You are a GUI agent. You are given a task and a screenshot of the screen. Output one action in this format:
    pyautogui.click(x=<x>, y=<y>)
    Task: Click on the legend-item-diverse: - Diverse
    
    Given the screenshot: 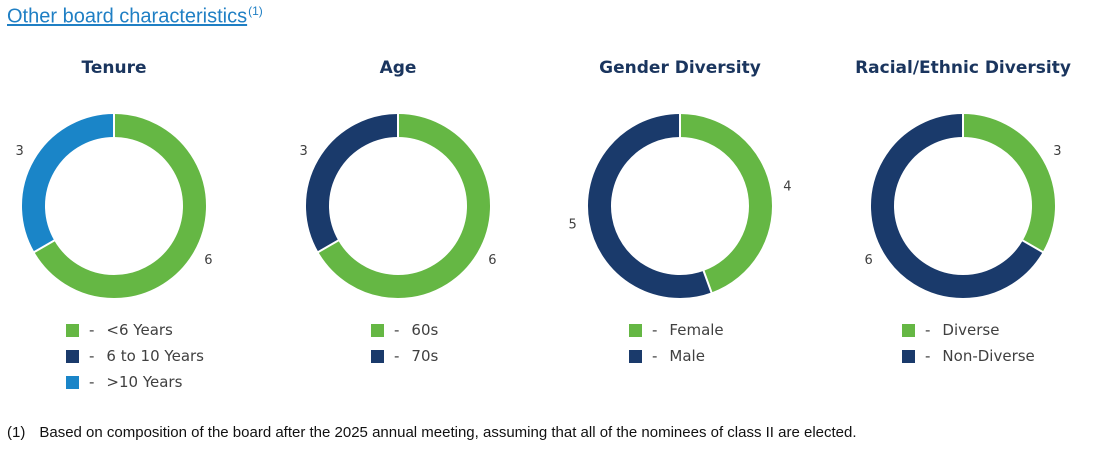 What is the action you would take?
    pyautogui.click(x=968, y=330)
    